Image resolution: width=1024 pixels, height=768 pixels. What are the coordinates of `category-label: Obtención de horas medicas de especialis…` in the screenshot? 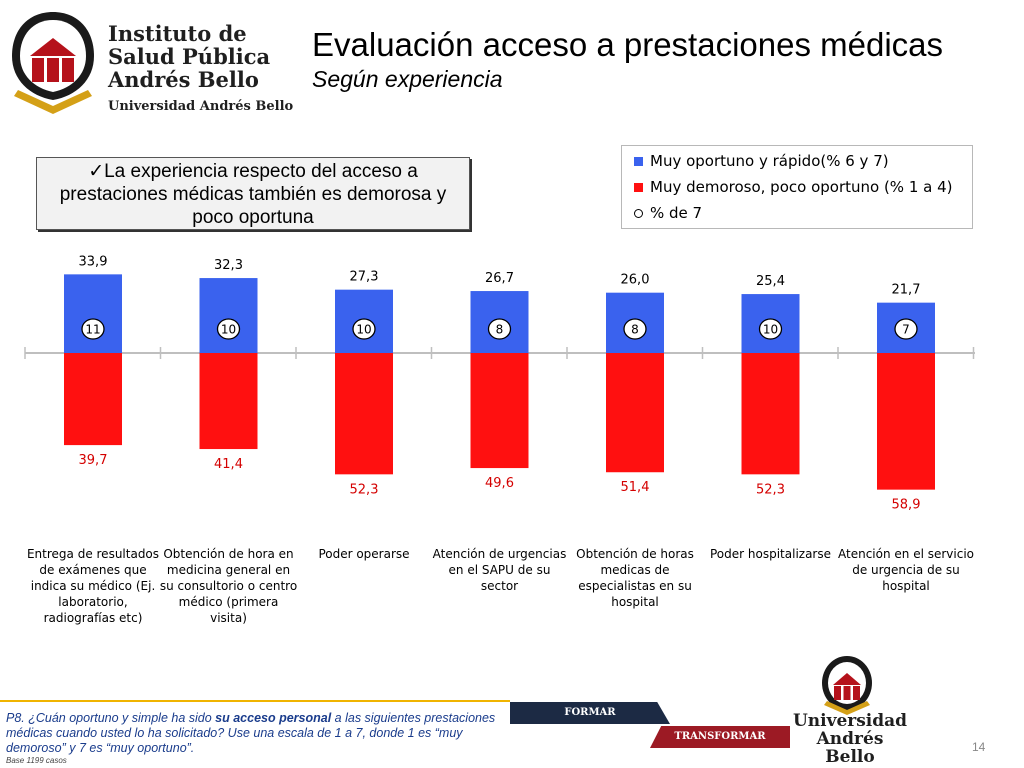 It's located at (635, 578).